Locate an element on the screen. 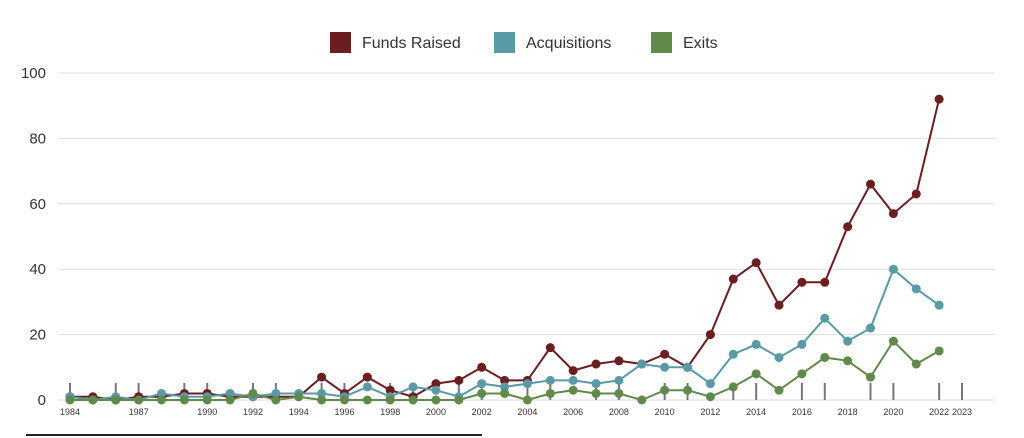 The width and height of the screenshot is (1024, 438). legend-item: Acquisitions is located at coordinates (552, 42).